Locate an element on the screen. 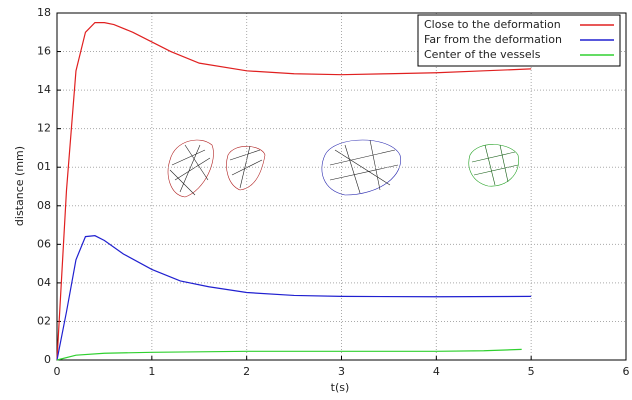  y-tick-label: 0 is located at coordinates (47, 359).